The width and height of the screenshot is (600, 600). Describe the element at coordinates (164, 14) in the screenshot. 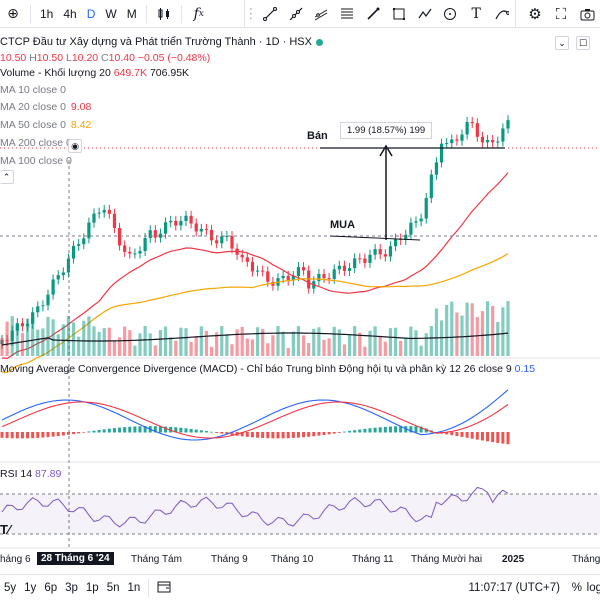

I see `candle-type-icon` at that location.